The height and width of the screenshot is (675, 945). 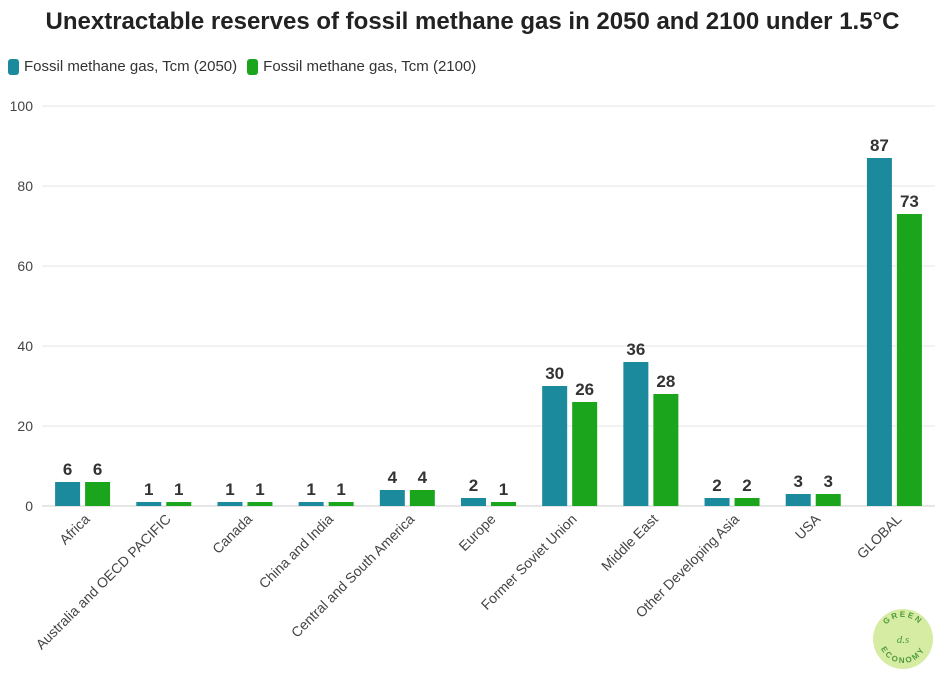 I want to click on logo-center-text: d.s, so click(x=903, y=640).